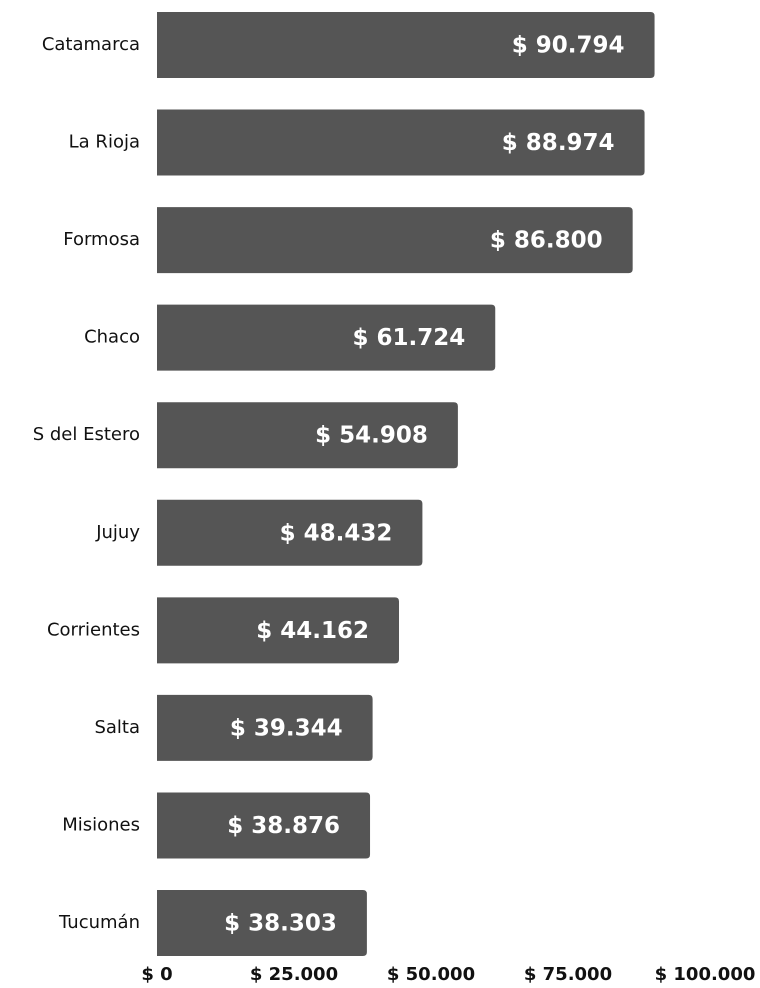 The image size is (760, 988). What do you see at coordinates (104, 142) in the screenshot?
I see `y-tick-label: La Rioja` at bounding box center [104, 142].